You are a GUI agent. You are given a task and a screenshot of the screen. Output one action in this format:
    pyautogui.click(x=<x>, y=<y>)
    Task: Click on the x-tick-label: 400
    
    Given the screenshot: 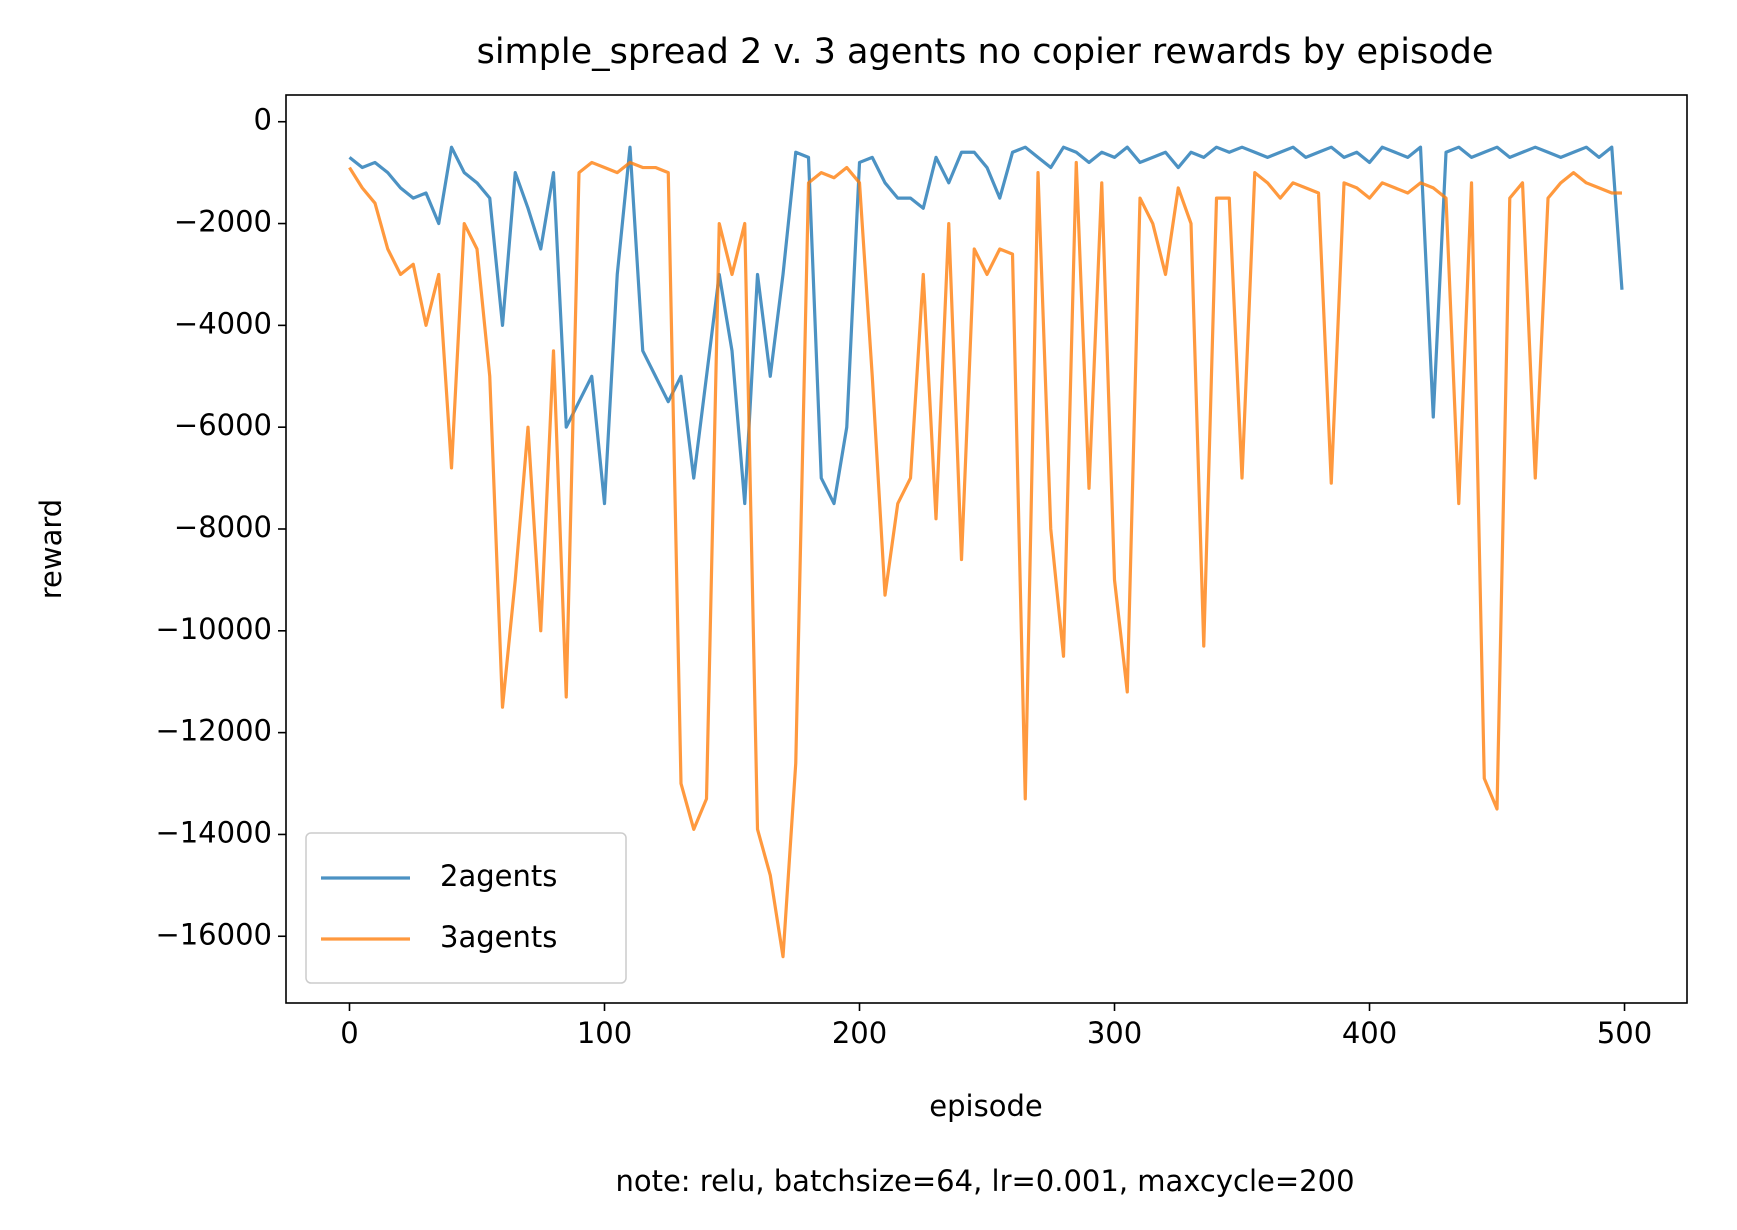 What is the action you would take?
    pyautogui.click(x=1369, y=1033)
    